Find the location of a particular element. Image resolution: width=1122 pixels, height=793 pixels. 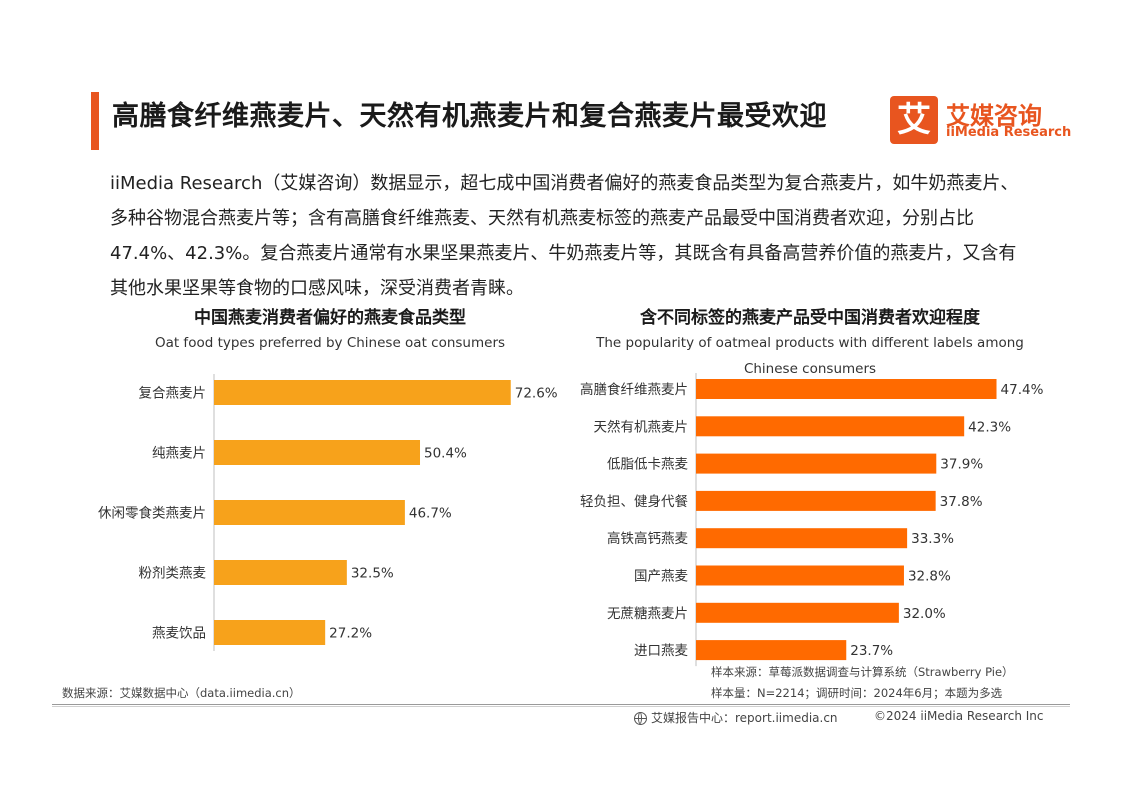

left-data-source: 数据来源：艾媒数据中心（data.iimedia.cn） is located at coordinates (181, 693).